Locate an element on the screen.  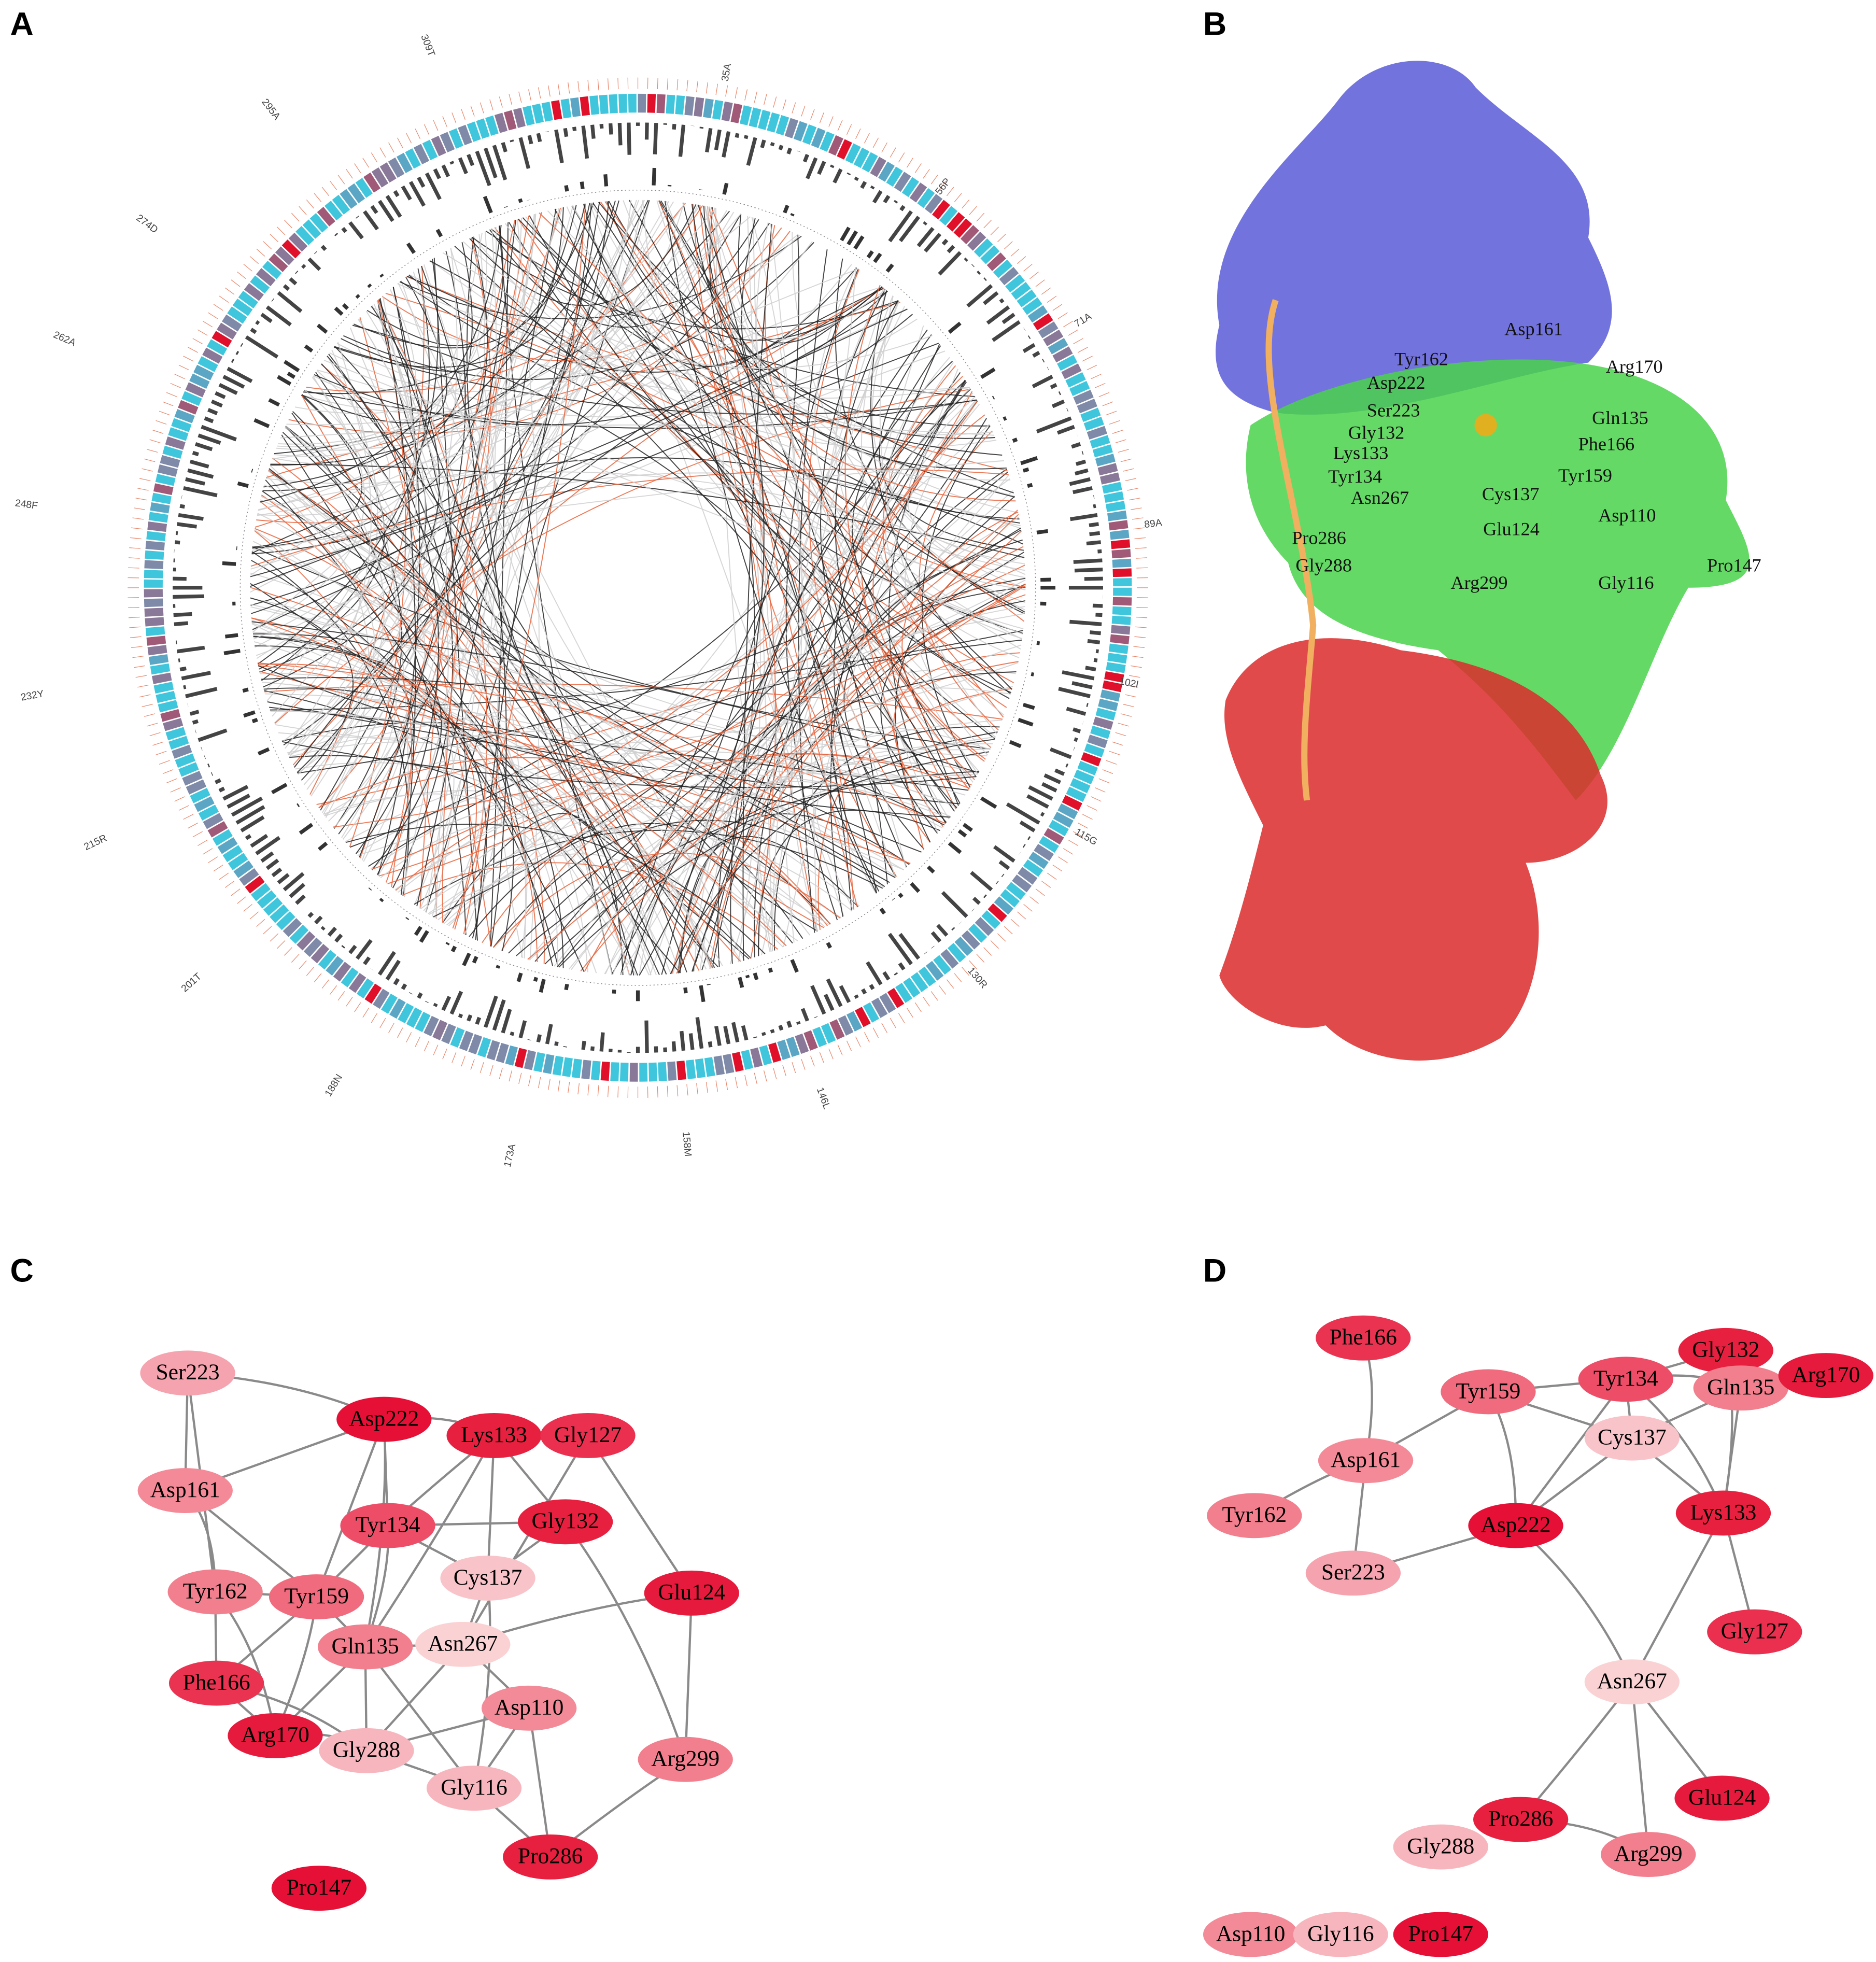
residue-label: Ser223 is located at coordinates (1393, 410).